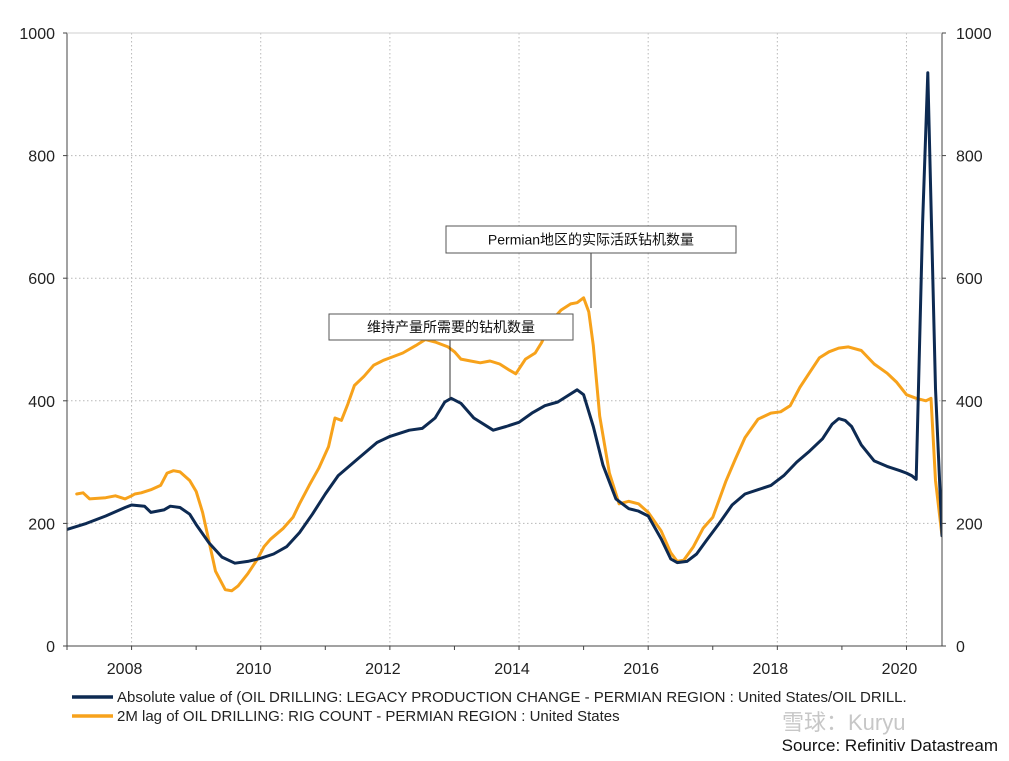 The image size is (1009, 761). What do you see at coordinates (591, 266) in the screenshot?
I see `annotation-callout: Permian地区的实际活跃钻机数量` at bounding box center [591, 266].